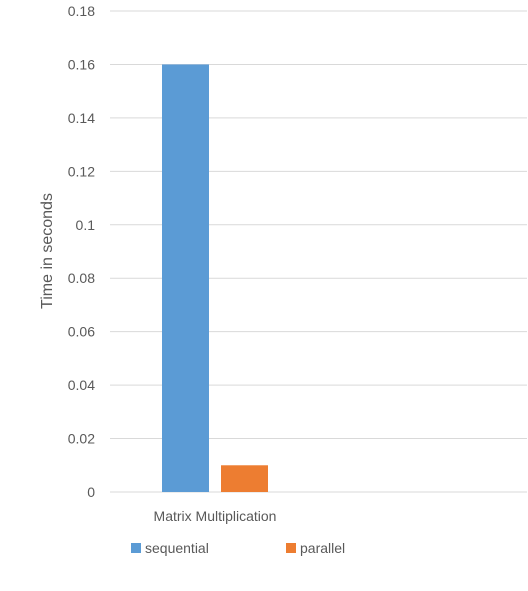 The width and height of the screenshot is (528, 591). I want to click on x-tick-label: Matrix Multiplication, so click(215, 516).